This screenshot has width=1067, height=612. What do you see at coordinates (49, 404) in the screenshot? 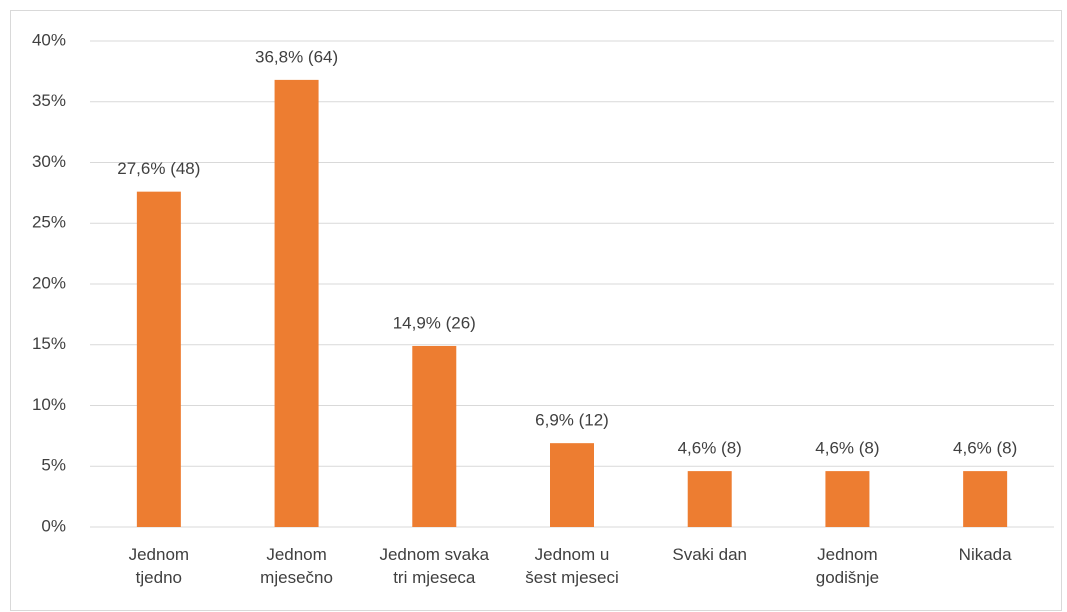
I see `y-tick-label: 10%` at bounding box center [49, 404].